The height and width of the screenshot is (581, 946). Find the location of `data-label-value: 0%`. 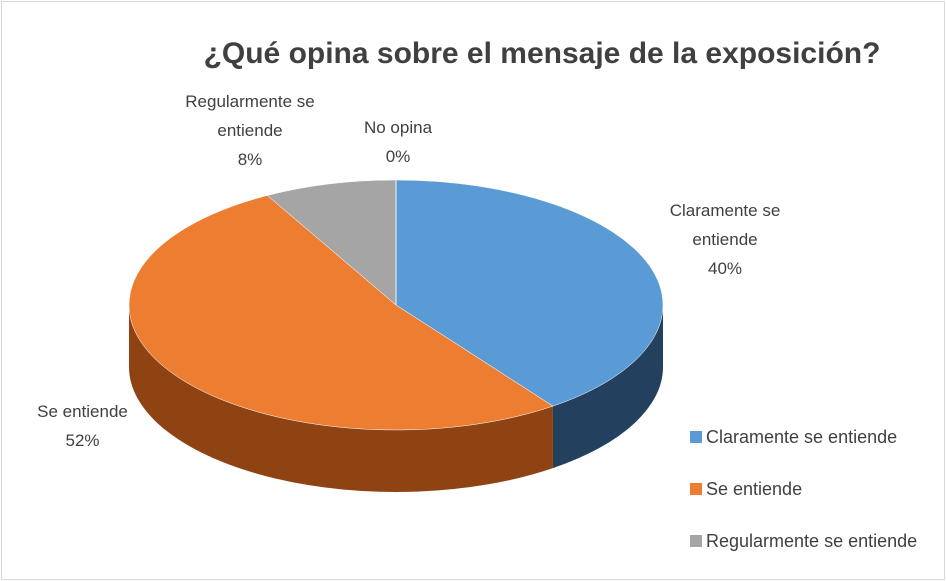

data-label-value: 0% is located at coordinates (398, 156).